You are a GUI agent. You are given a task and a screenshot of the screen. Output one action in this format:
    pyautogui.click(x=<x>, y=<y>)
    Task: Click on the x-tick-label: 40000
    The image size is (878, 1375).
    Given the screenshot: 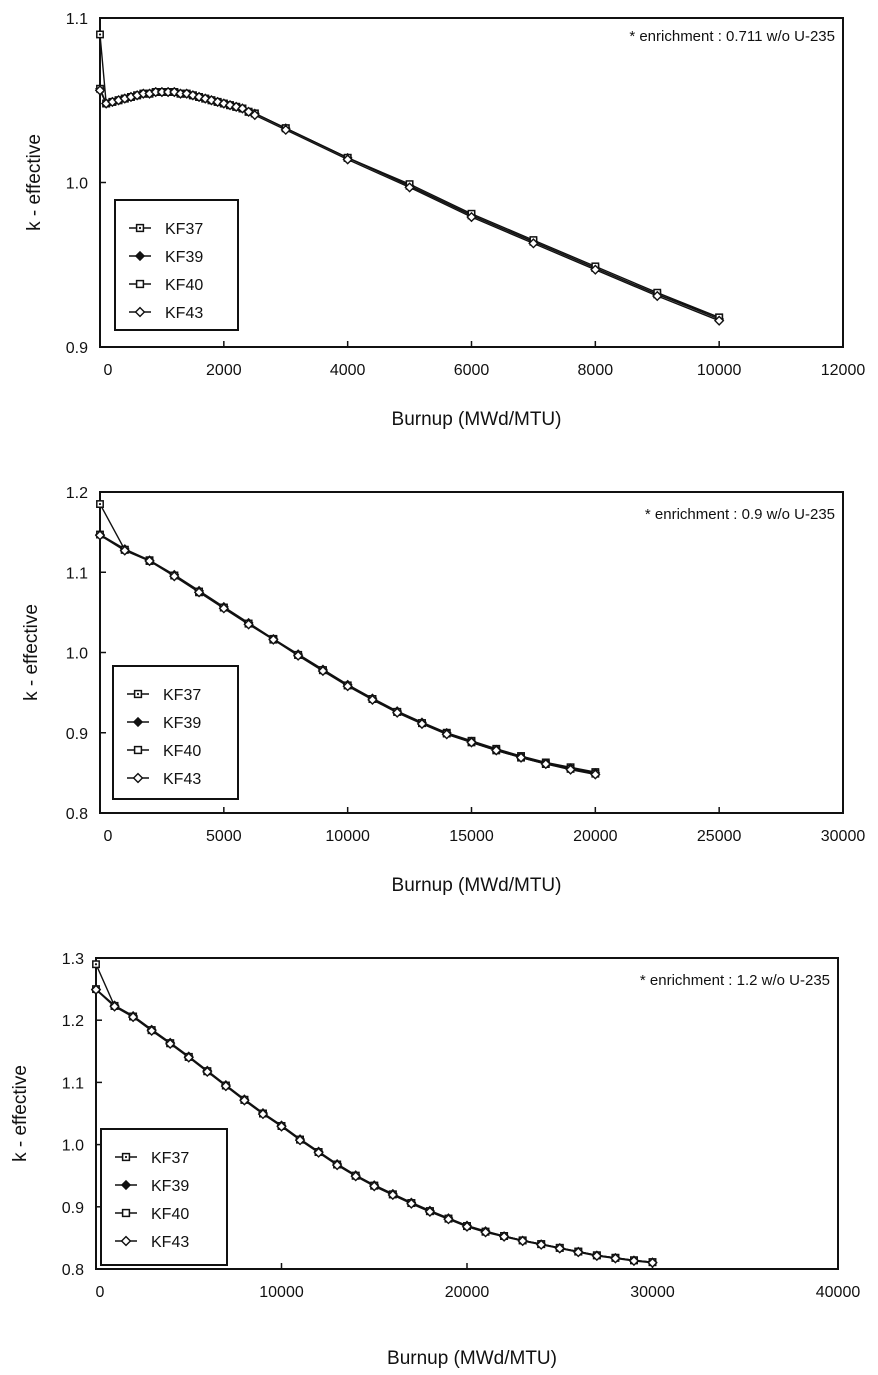 What is the action you would take?
    pyautogui.click(x=838, y=1292)
    